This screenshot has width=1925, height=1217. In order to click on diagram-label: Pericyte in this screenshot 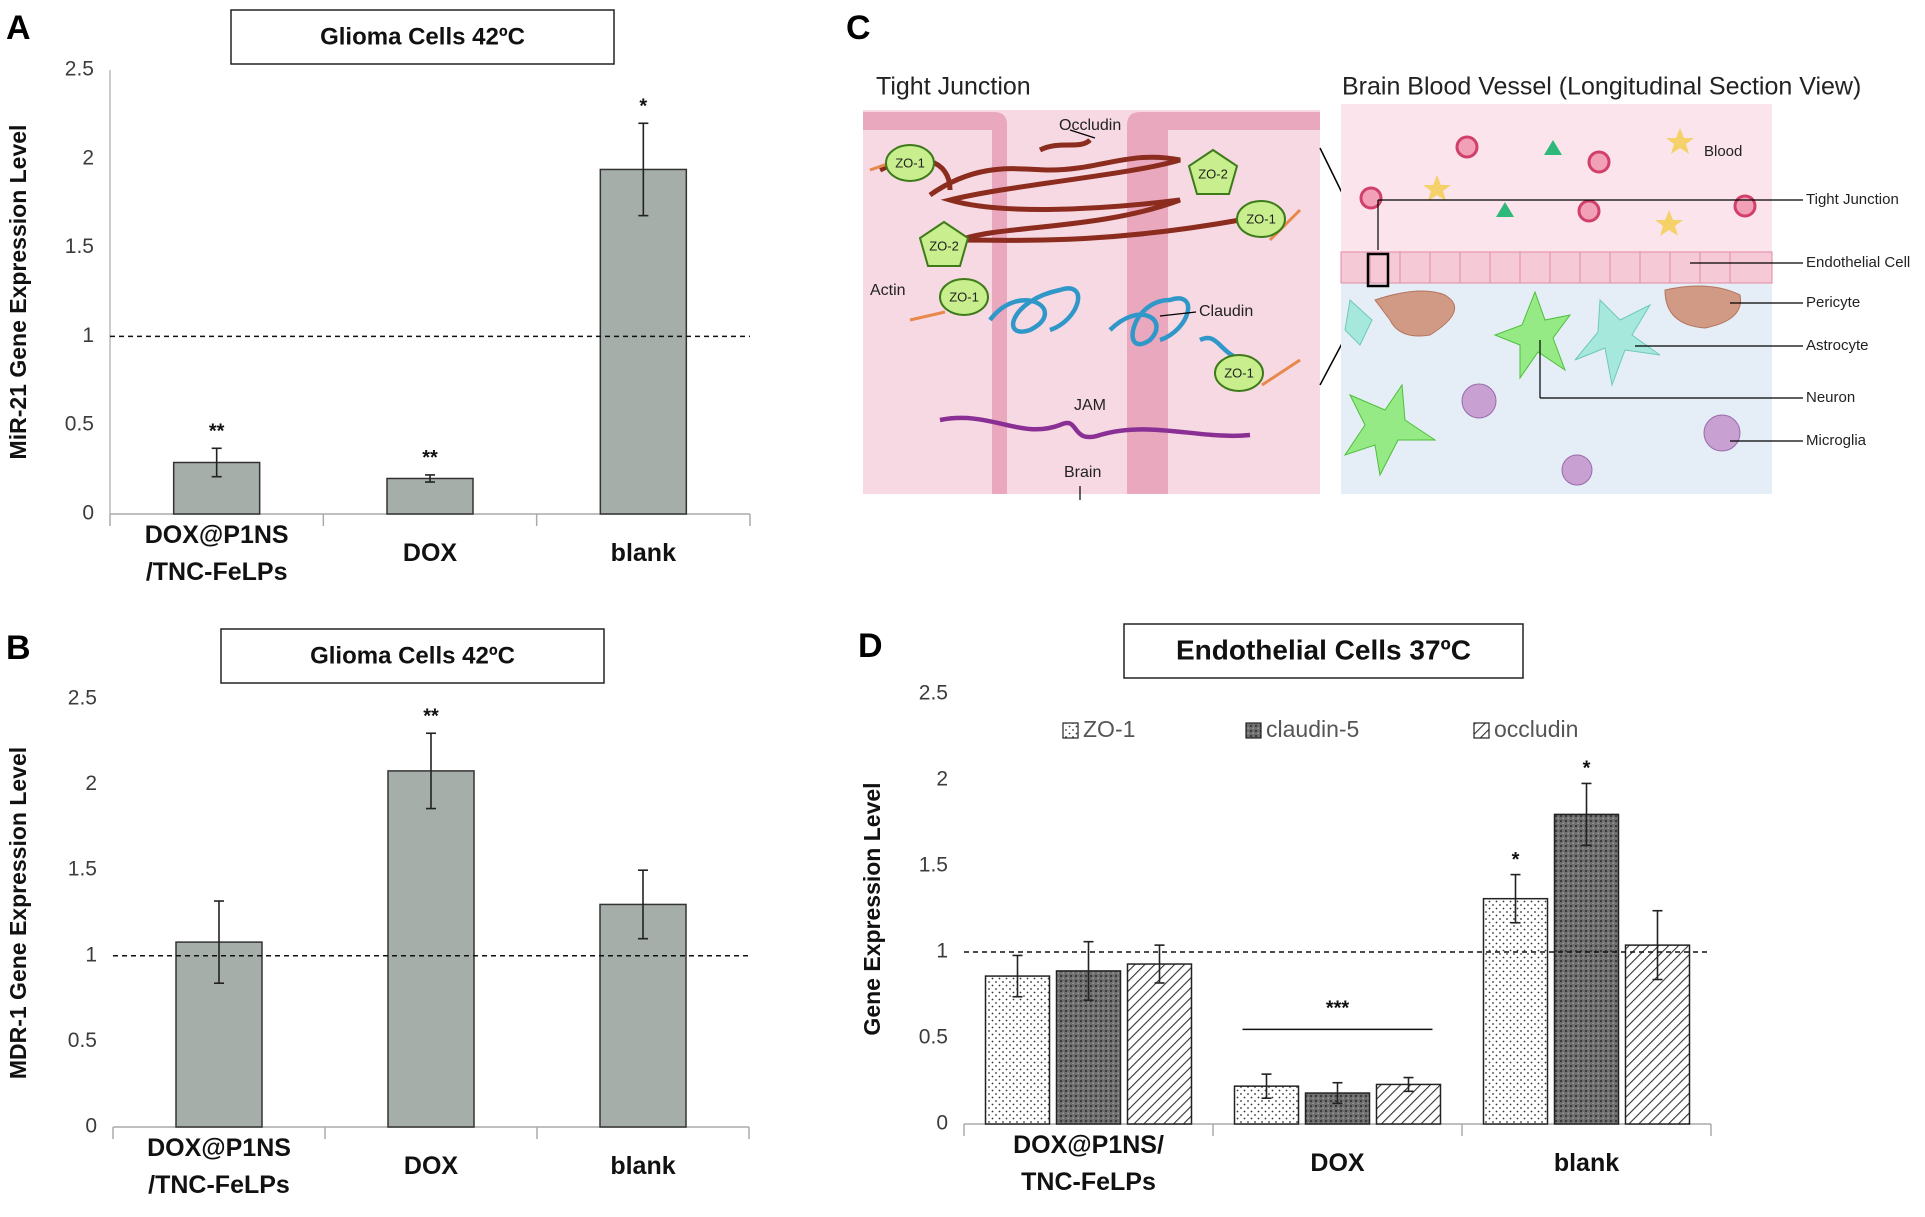, I will do `click(1833, 302)`.